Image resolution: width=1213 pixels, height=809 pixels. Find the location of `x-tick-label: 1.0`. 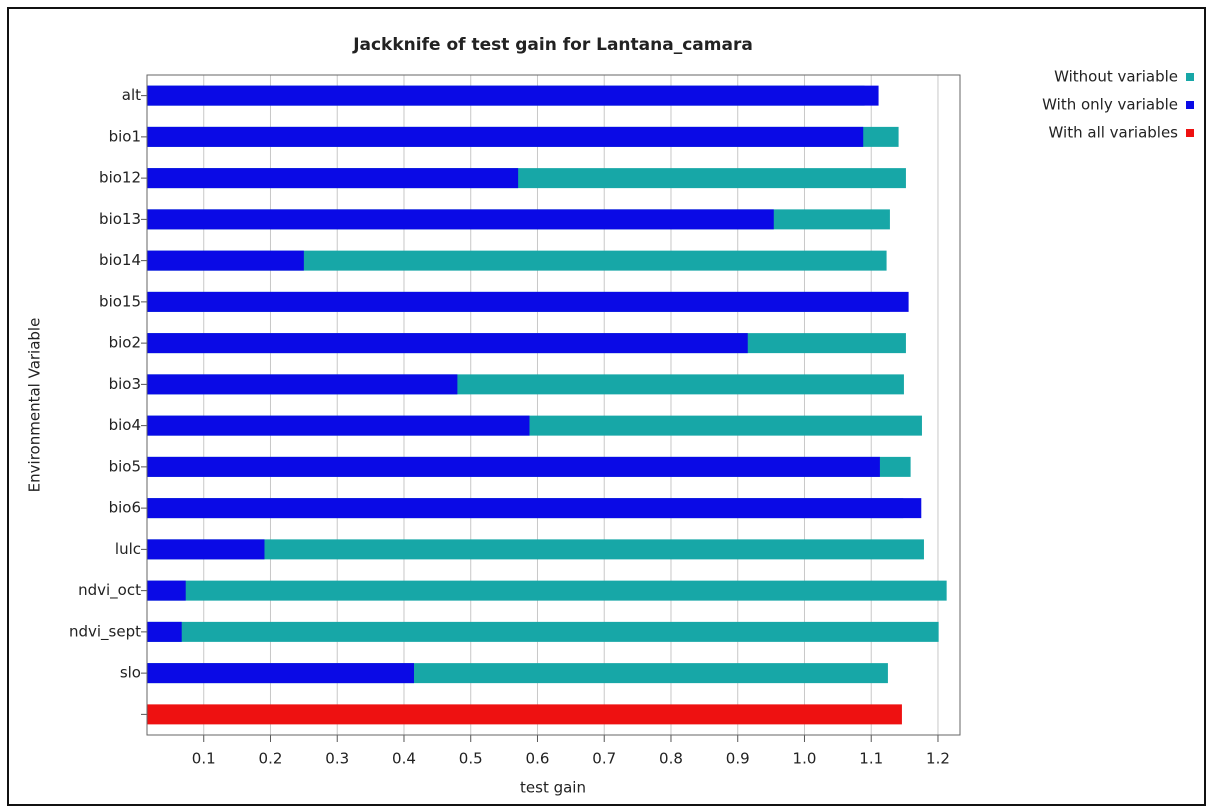

x-tick-label: 1.0 is located at coordinates (805, 759).